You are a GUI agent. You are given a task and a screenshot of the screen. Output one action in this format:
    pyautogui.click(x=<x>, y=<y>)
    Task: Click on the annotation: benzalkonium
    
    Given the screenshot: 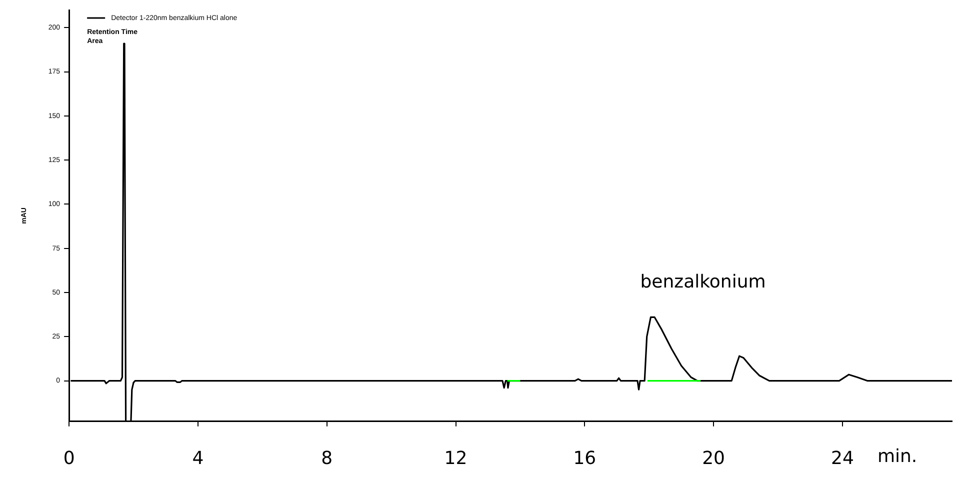 What is the action you would take?
    pyautogui.click(x=703, y=281)
    